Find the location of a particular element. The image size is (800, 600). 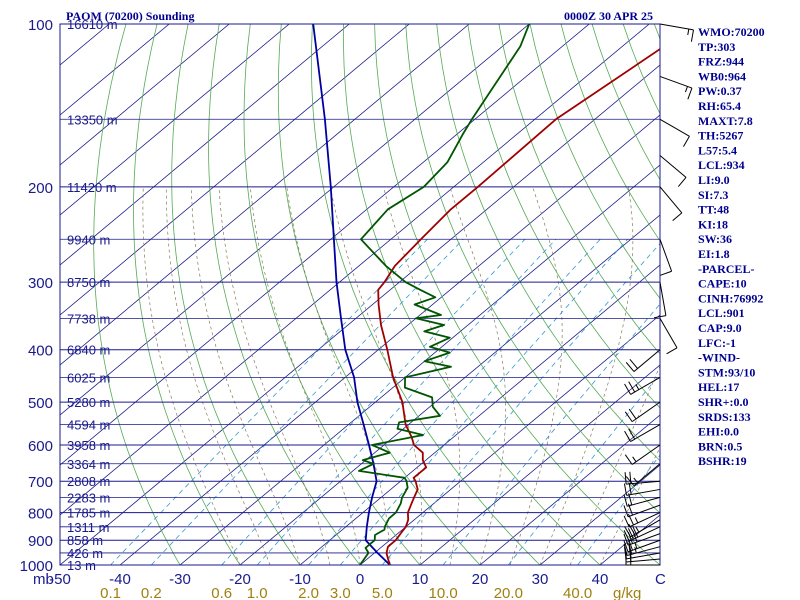

index-entry: CAP:9.0 is located at coordinates (720, 328).